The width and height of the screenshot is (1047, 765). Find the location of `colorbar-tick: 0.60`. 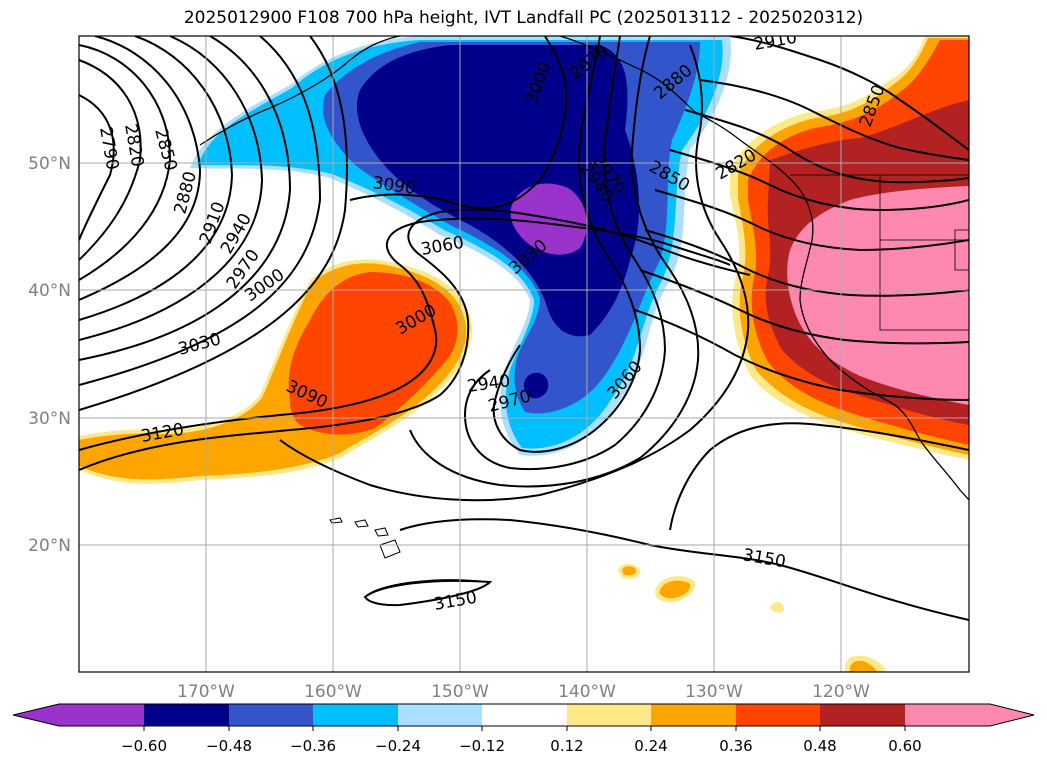

colorbar-tick: 0.60 is located at coordinates (904, 746).